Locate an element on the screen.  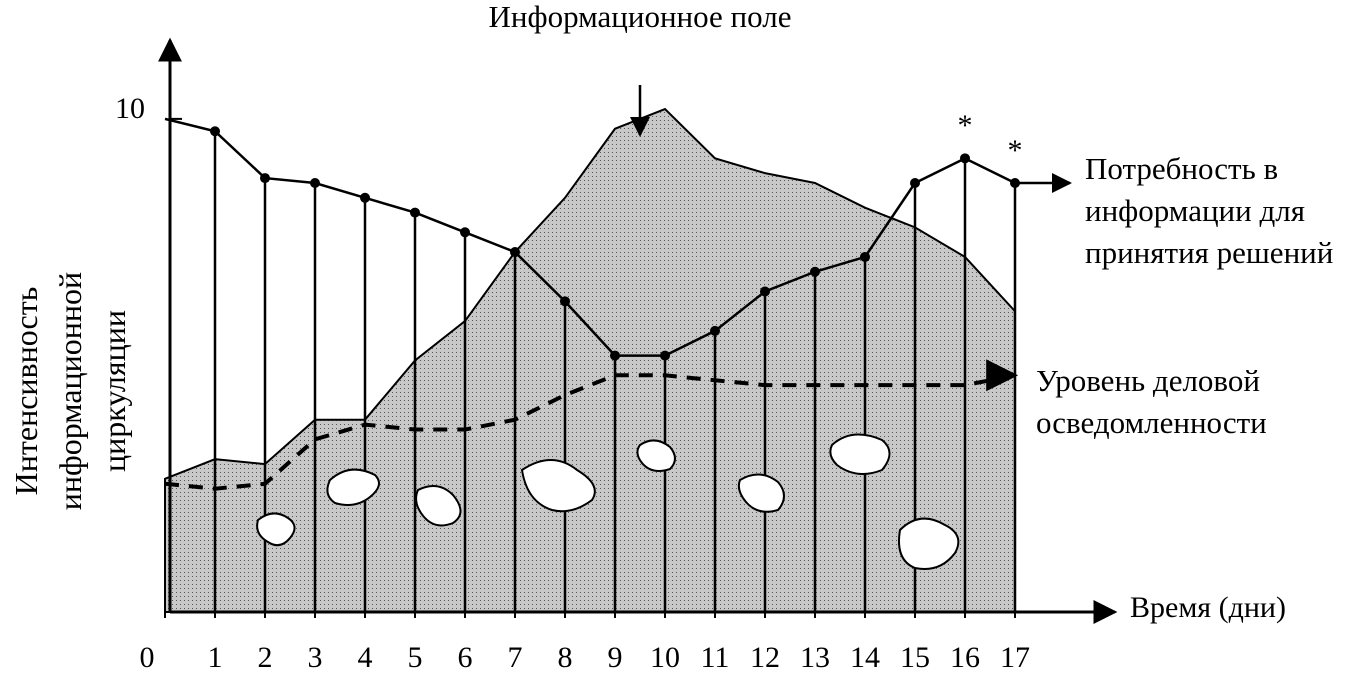
awareness-line is located at coordinates (591, 428).